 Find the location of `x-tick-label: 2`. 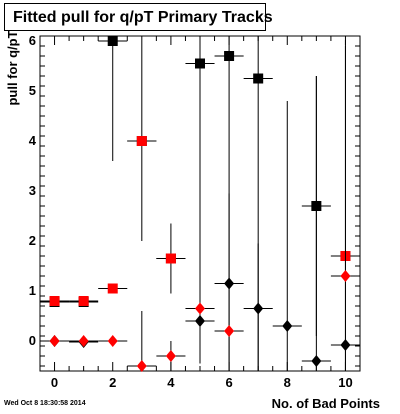

x-tick-label: 2 is located at coordinates (112, 382).